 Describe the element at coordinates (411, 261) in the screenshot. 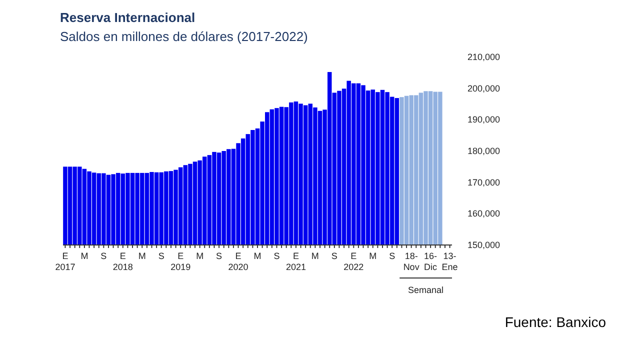

I see `x-tick-label: 18- Nov` at that location.